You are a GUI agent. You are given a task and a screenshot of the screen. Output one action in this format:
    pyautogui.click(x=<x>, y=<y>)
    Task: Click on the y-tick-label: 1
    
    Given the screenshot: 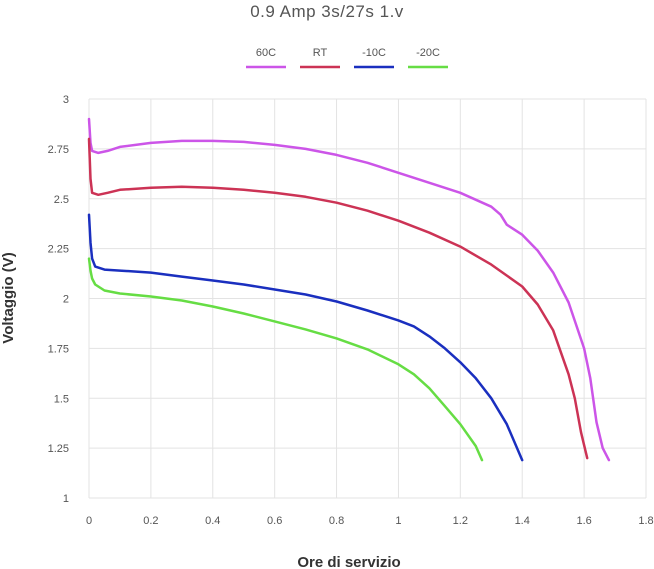 What is the action you would take?
    pyautogui.click(x=66, y=499)
    